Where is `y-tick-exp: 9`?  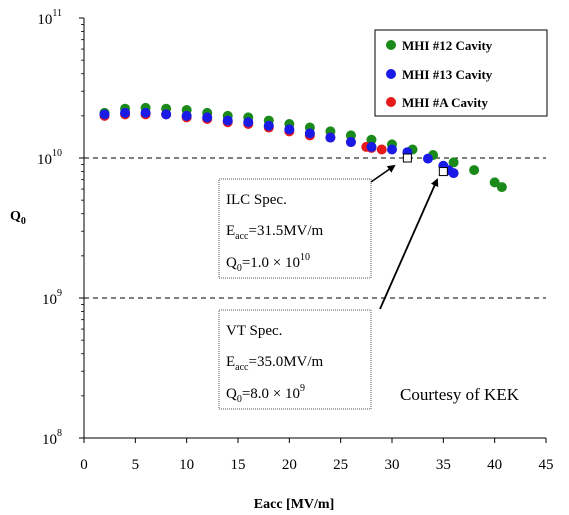
y-tick-exp: 9 is located at coordinates (59, 293).